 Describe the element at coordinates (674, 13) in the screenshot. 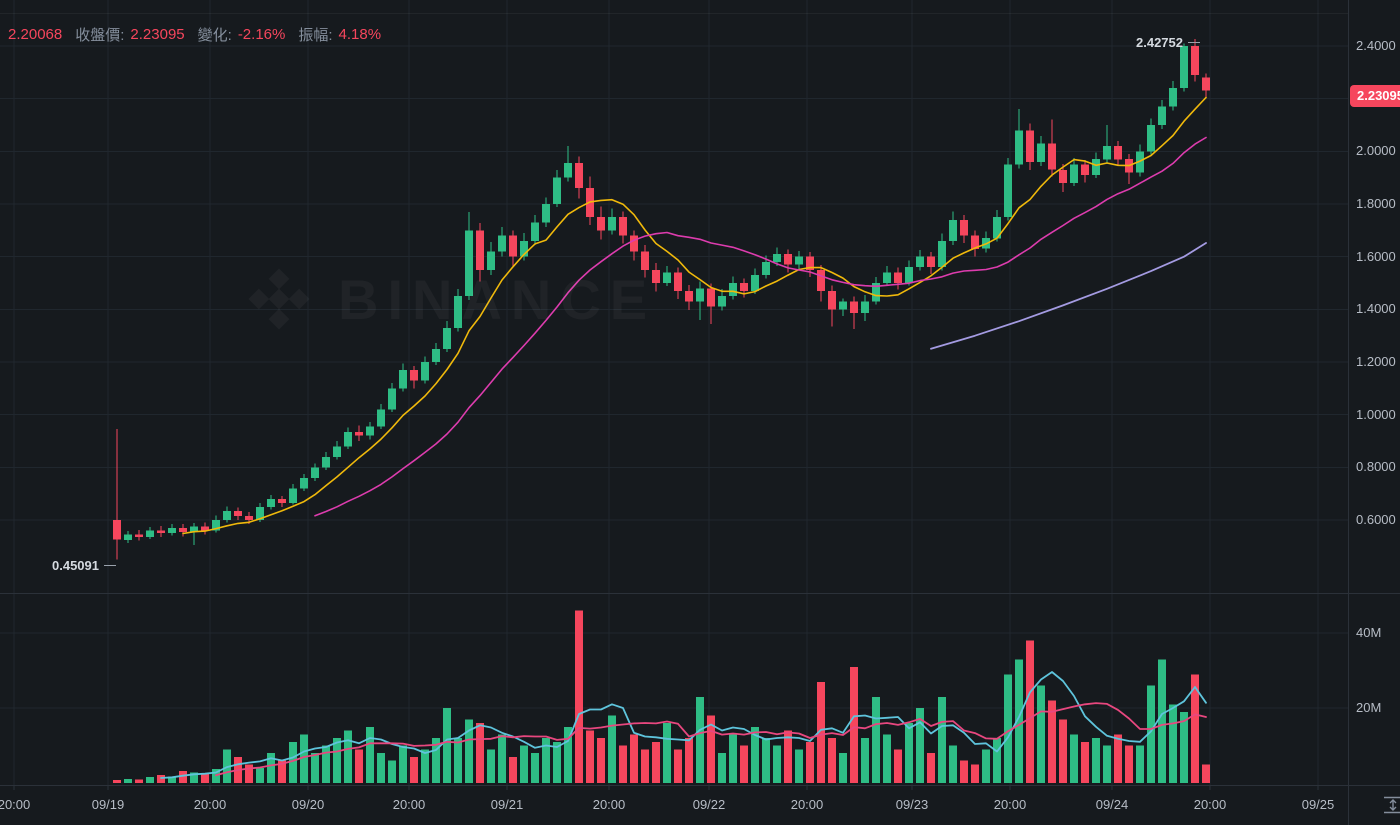

I see `top-gridline` at that location.